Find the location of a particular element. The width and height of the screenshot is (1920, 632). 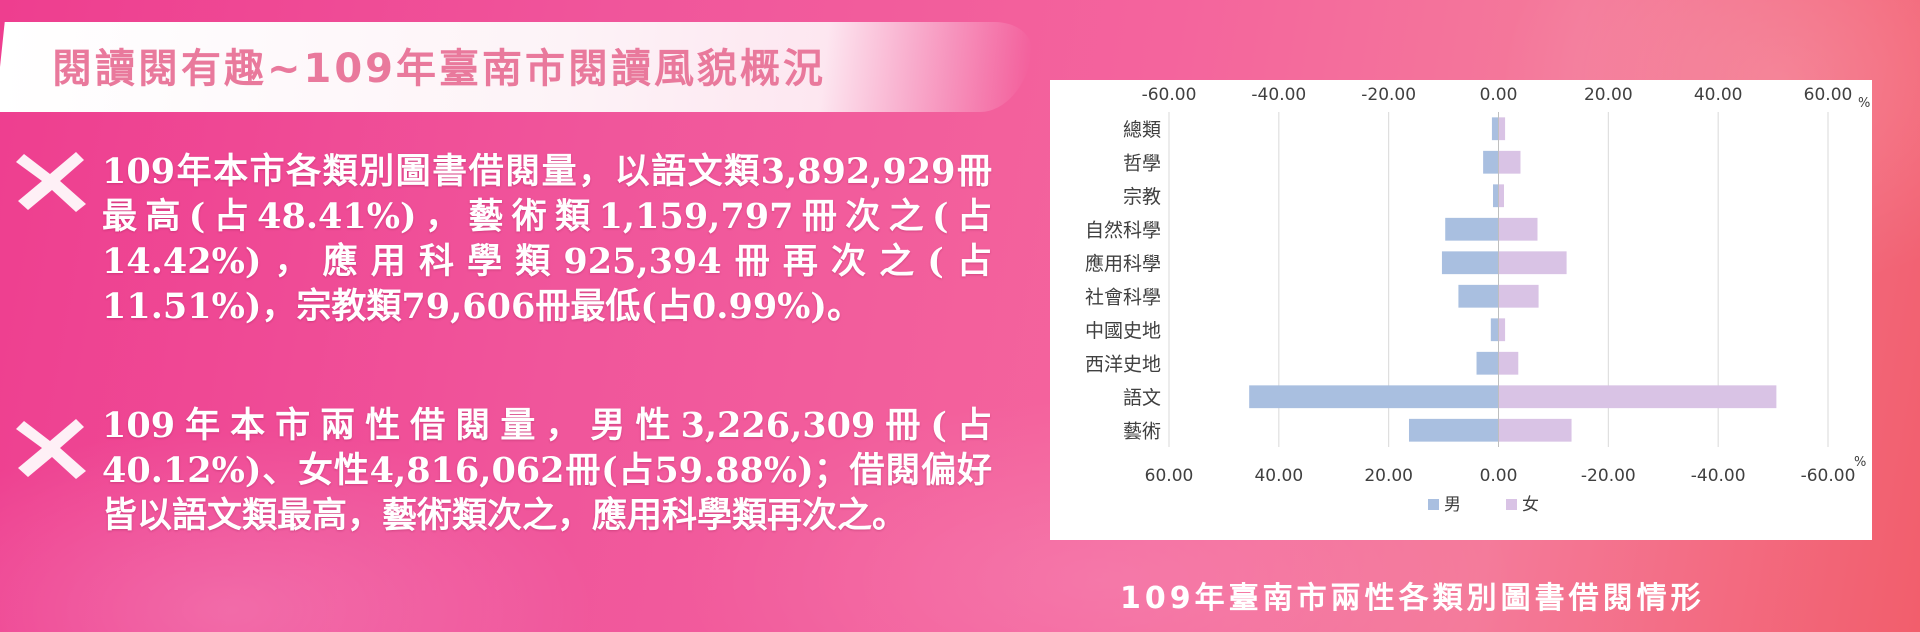

bottom-tick-label: 0.00 is located at coordinates (1499, 476).